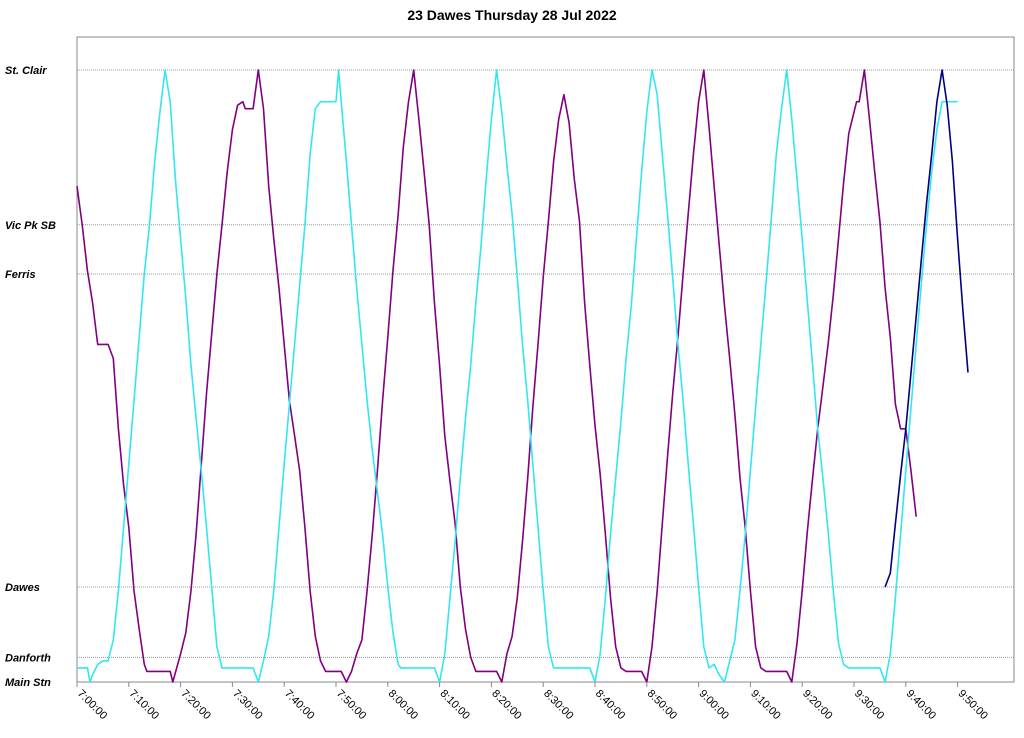 This screenshot has height=738, width=1024. Describe the element at coordinates (610, 705) in the screenshot. I see `x-tick-label: 8:40:00` at that location.